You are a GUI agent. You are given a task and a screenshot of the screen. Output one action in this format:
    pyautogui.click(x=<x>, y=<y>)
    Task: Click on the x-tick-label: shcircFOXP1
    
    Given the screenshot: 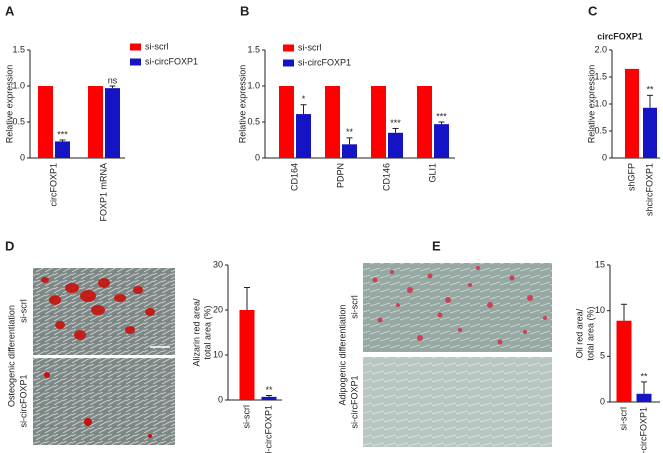 What is the action you would take?
    pyautogui.click(x=649, y=189)
    